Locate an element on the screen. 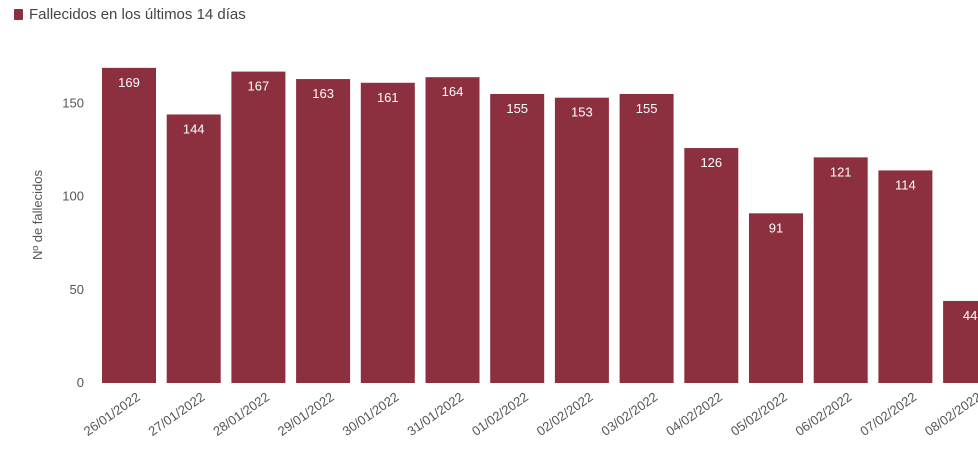 This screenshot has height=471, width=978. data-label: 164 is located at coordinates (453, 91).